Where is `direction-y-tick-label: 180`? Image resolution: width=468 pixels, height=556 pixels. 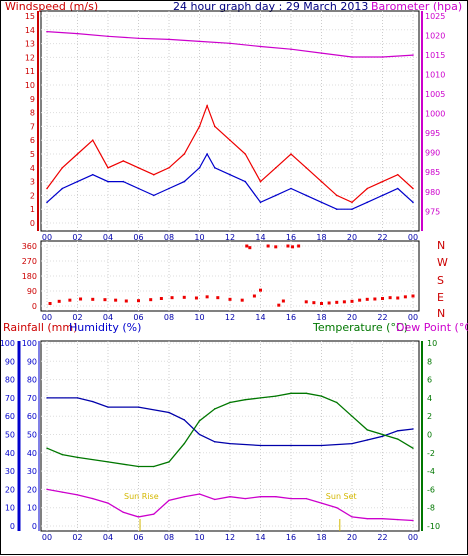 direction-y-tick-label: 180 is located at coordinates (29, 276).